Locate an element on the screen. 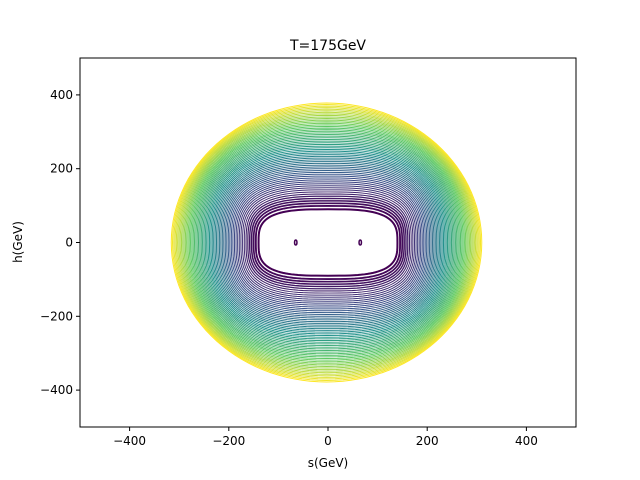 This screenshot has width=640, height=480. y-axis-label: h(GeV) is located at coordinates (18, 242).